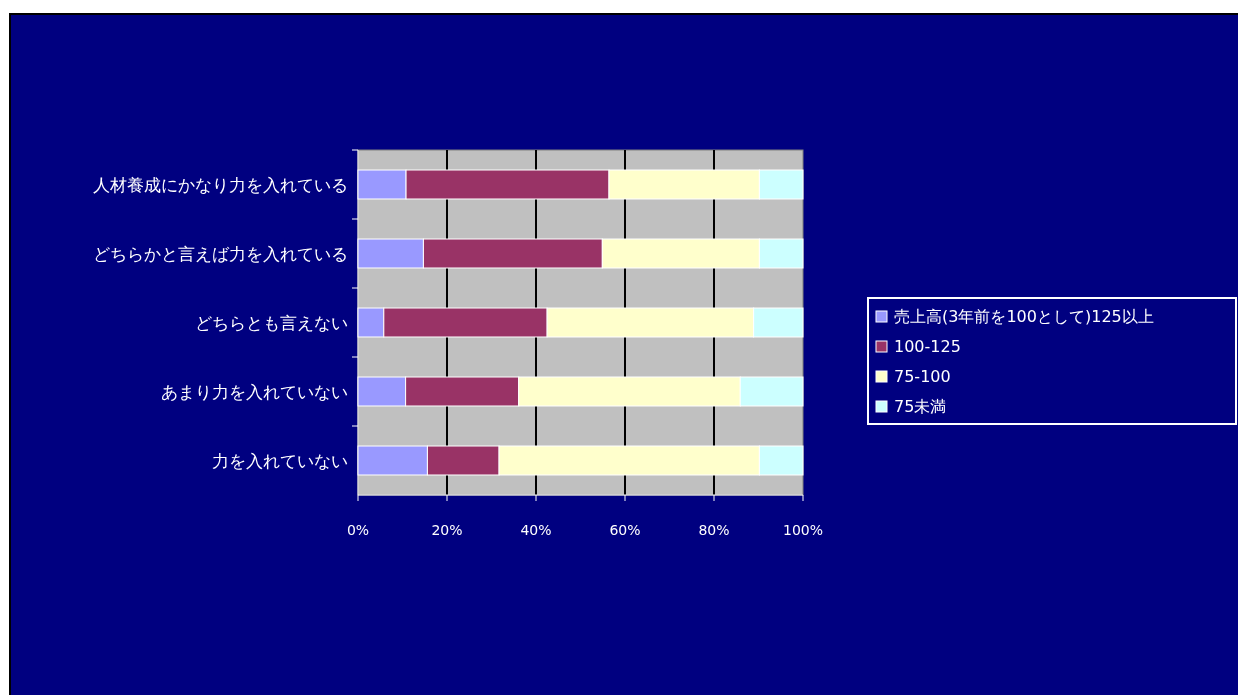 The image size is (1238, 695). Describe the element at coordinates (271, 322) in the screenshot. I see `y-tick-label: どちらとも言えない` at that location.